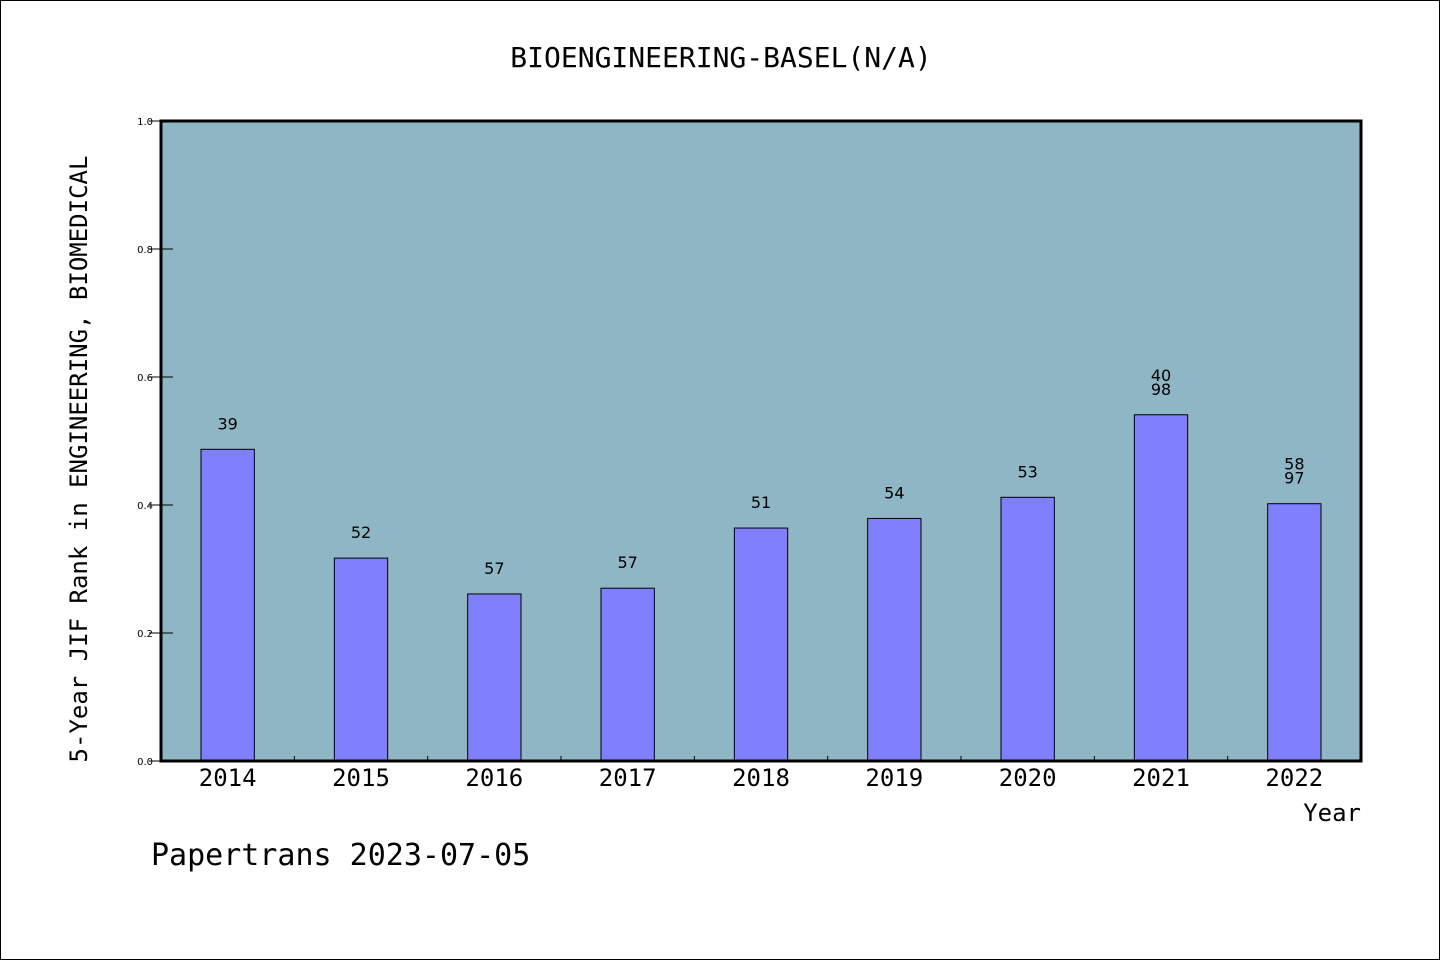 The image size is (1440, 960). What do you see at coordinates (1161, 389) in the screenshot?
I see `bar-value-label: 98` at bounding box center [1161, 389].